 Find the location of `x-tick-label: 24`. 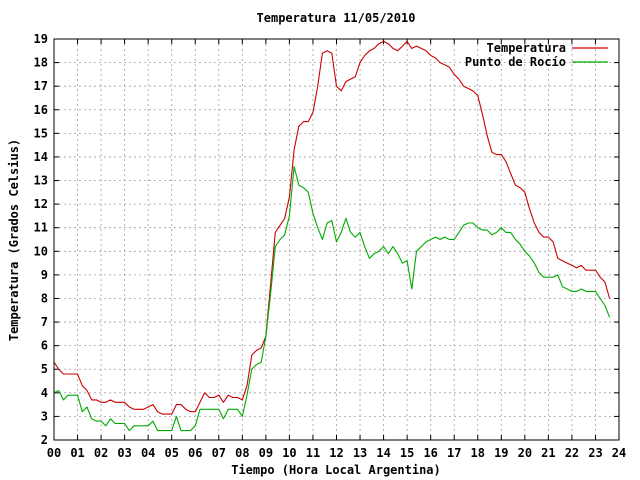

x-tick-label: 24 is located at coordinates (619, 453).